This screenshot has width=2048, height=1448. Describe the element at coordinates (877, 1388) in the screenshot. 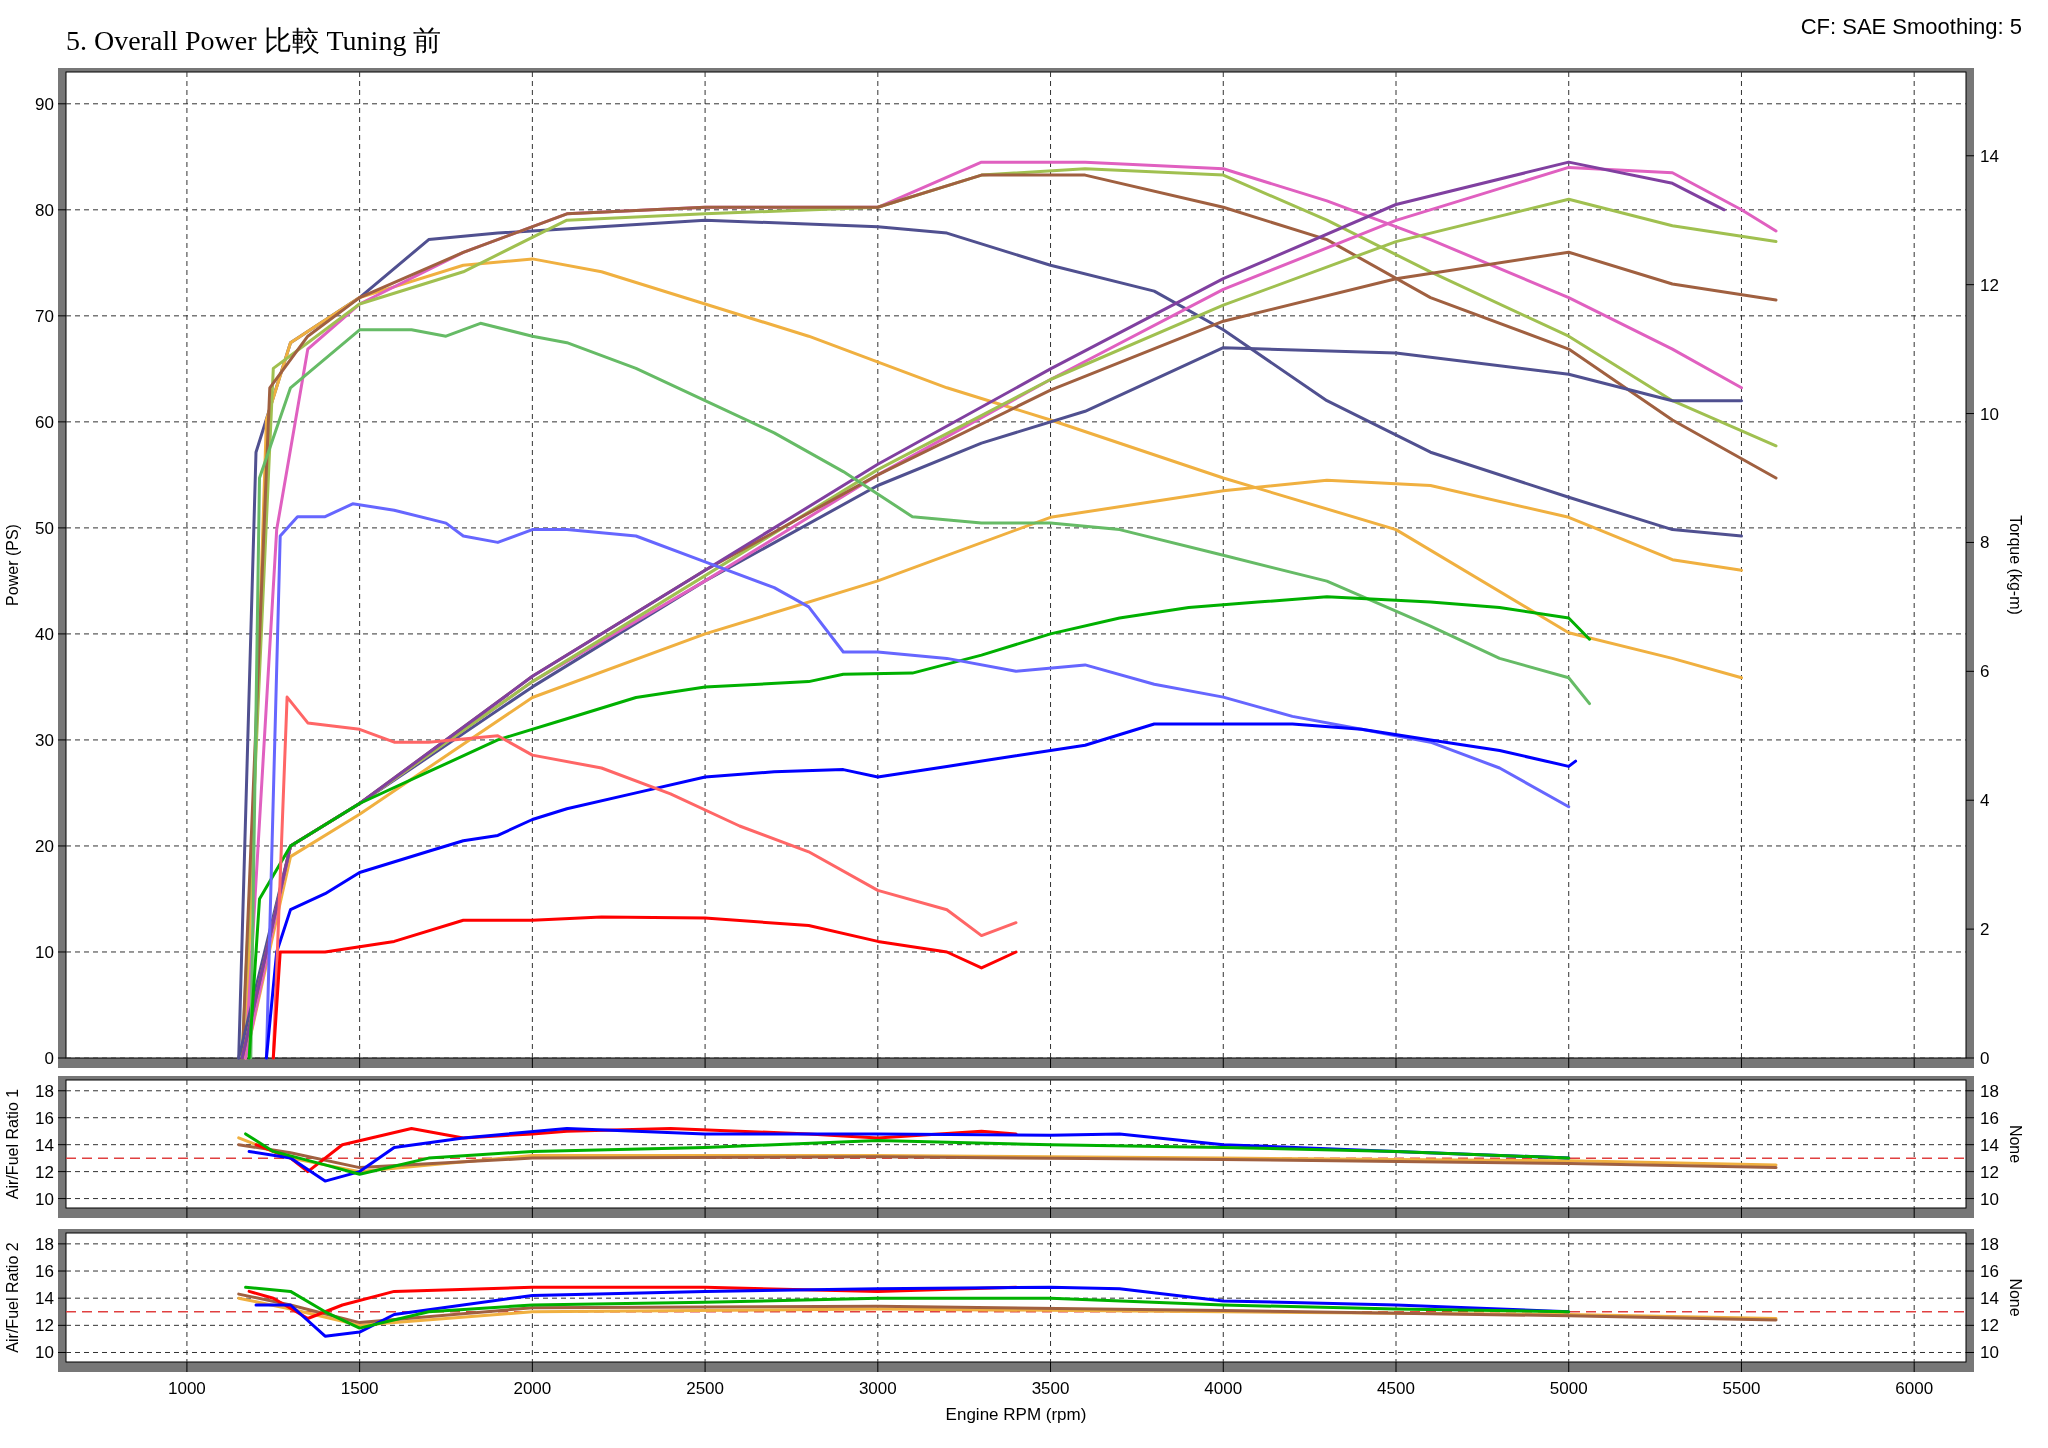

I see `x-tick-label: 3000` at that location.